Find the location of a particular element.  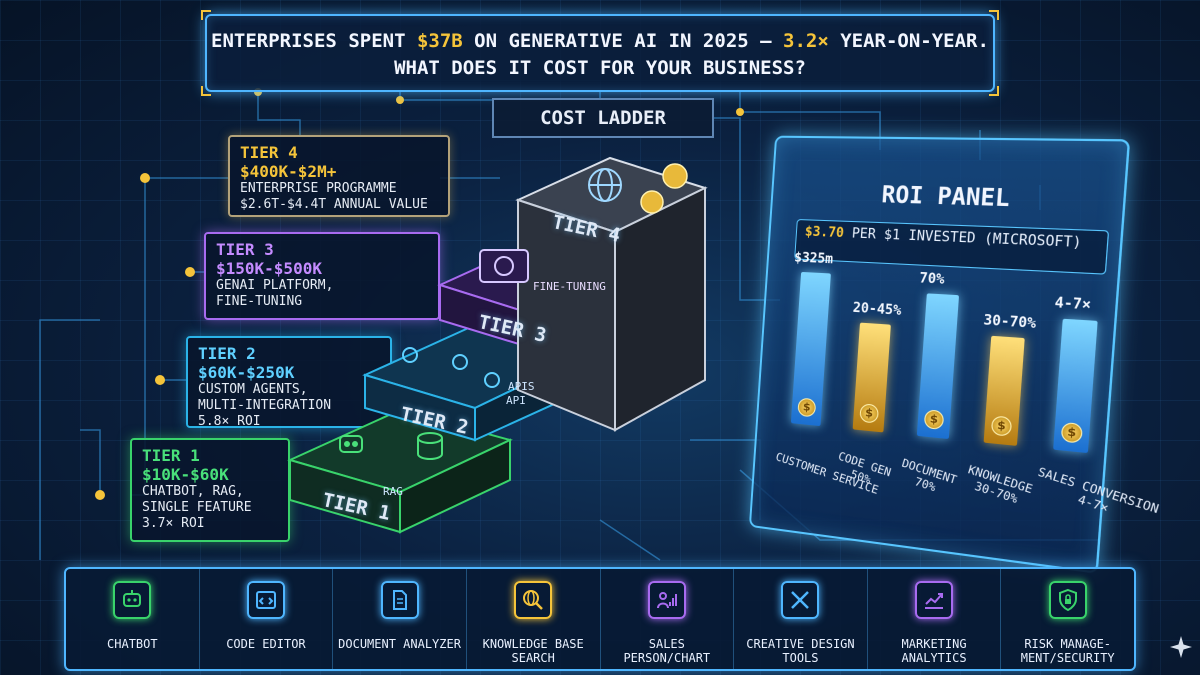

cost-ladder-label: Cost Ladder is located at coordinates (603, 118).